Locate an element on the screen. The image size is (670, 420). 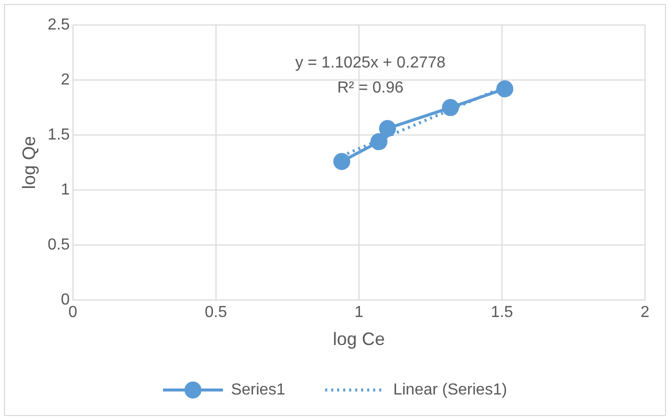
x-tick-label: 0.5 is located at coordinates (216, 313).